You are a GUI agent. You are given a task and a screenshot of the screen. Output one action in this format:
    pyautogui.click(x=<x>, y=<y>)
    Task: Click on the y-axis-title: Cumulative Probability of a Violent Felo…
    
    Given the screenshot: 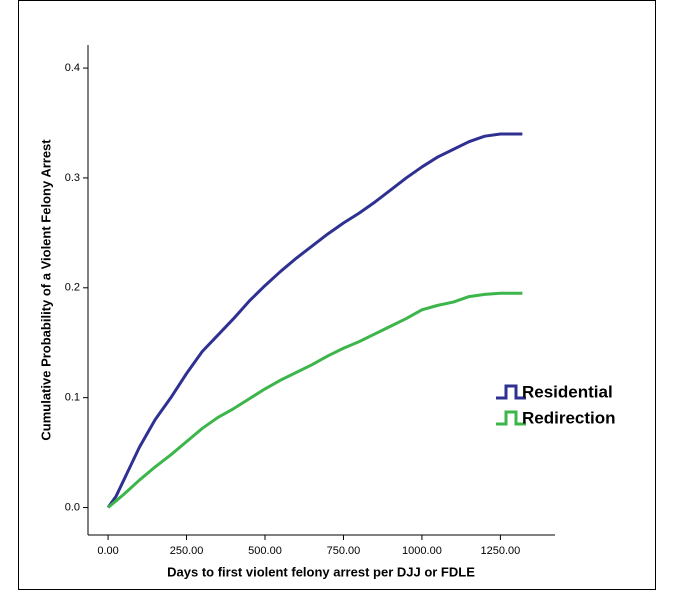 What is the action you would take?
    pyautogui.click(x=45, y=290)
    